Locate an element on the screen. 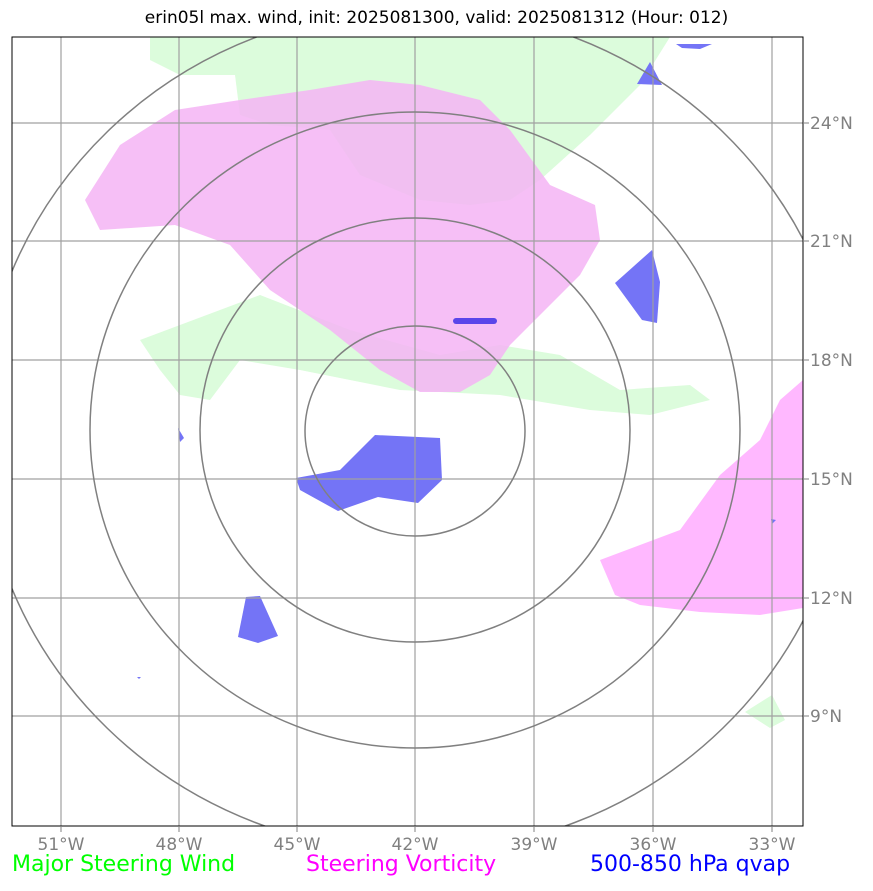  legend-steering-wind: Major Steering Wind is located at coordinates (124, 864).